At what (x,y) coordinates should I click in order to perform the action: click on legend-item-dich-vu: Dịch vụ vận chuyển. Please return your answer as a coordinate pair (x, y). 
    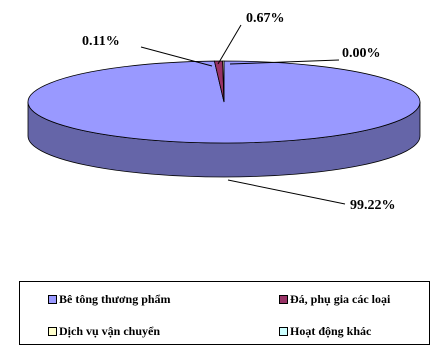
    Looking at the image, I should click on (104, 331).